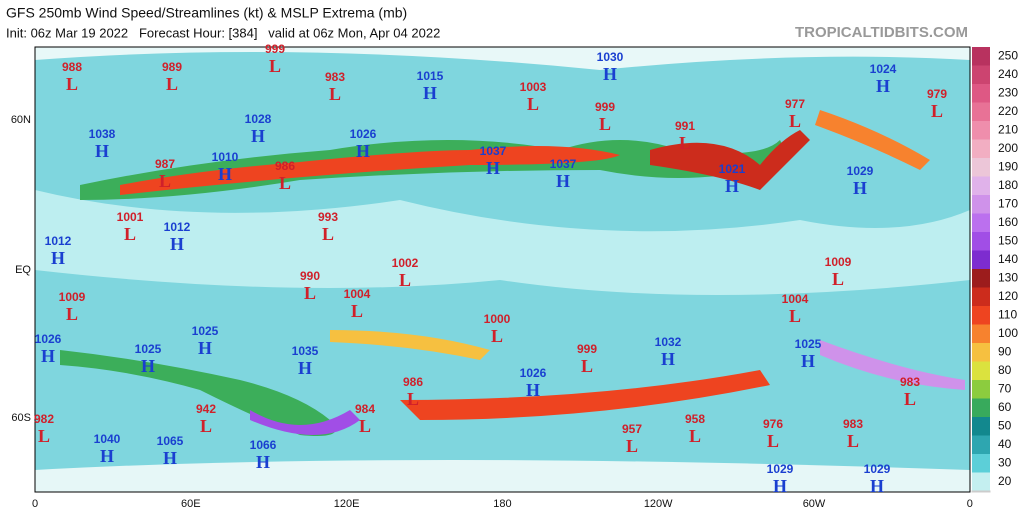 The image size is (1024, 512). I want to click on center-value: 1001, so click(130, 217).